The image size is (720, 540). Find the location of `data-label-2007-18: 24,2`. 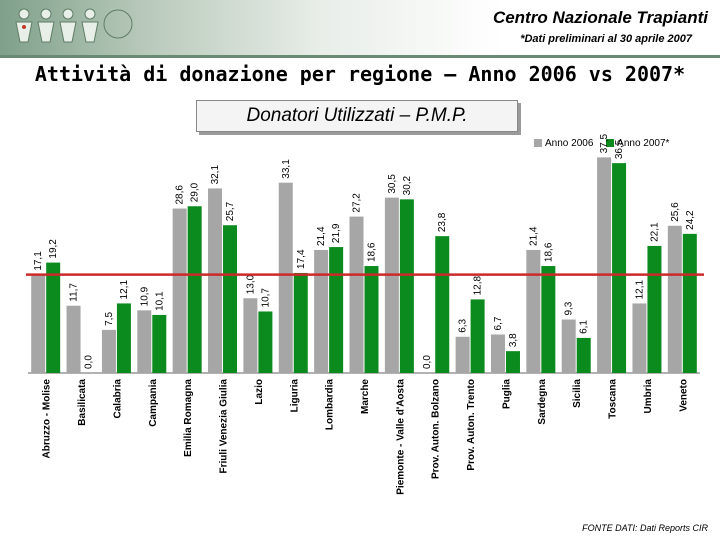

data-label-2007-18: 24,2 is located at coordinates (690, 220).